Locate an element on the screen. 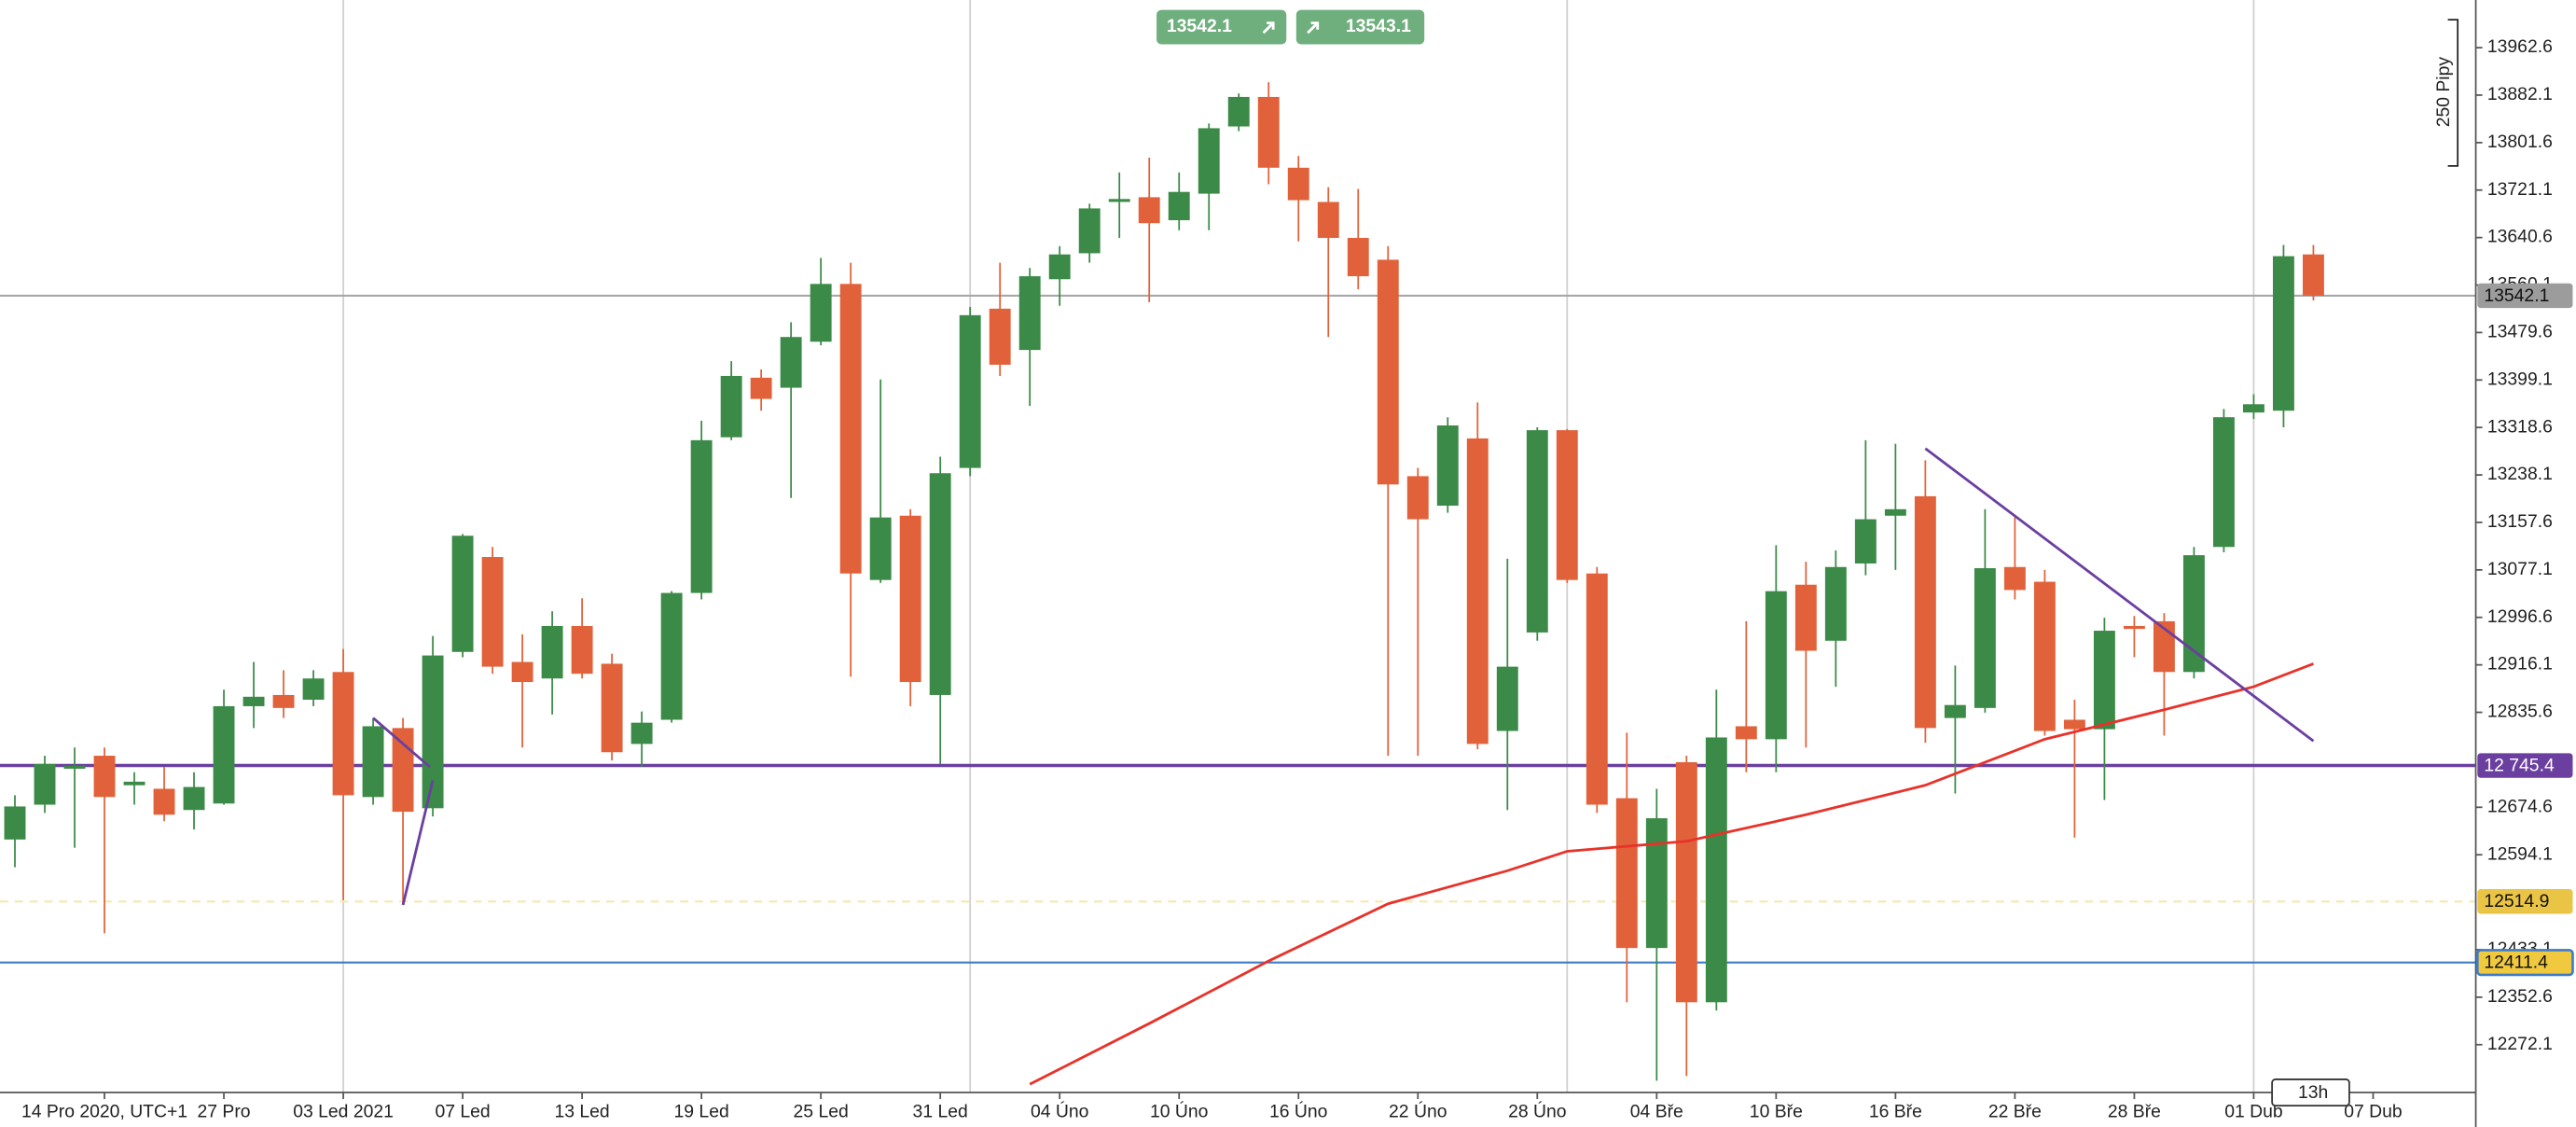 Image resolution: width=2576 pixels, height=1127 pixels. price-tag-label: 12 745.4 is located at coordinates (2519, 766).